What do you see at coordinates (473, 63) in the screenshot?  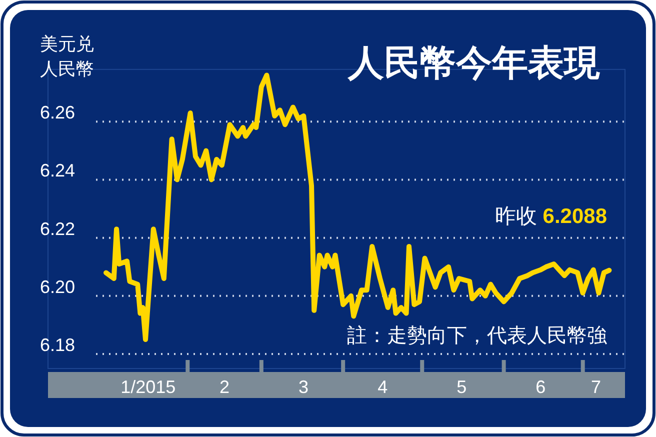 I see `chart-title: 人民幣今年表現` at bounding box center [473, 63].